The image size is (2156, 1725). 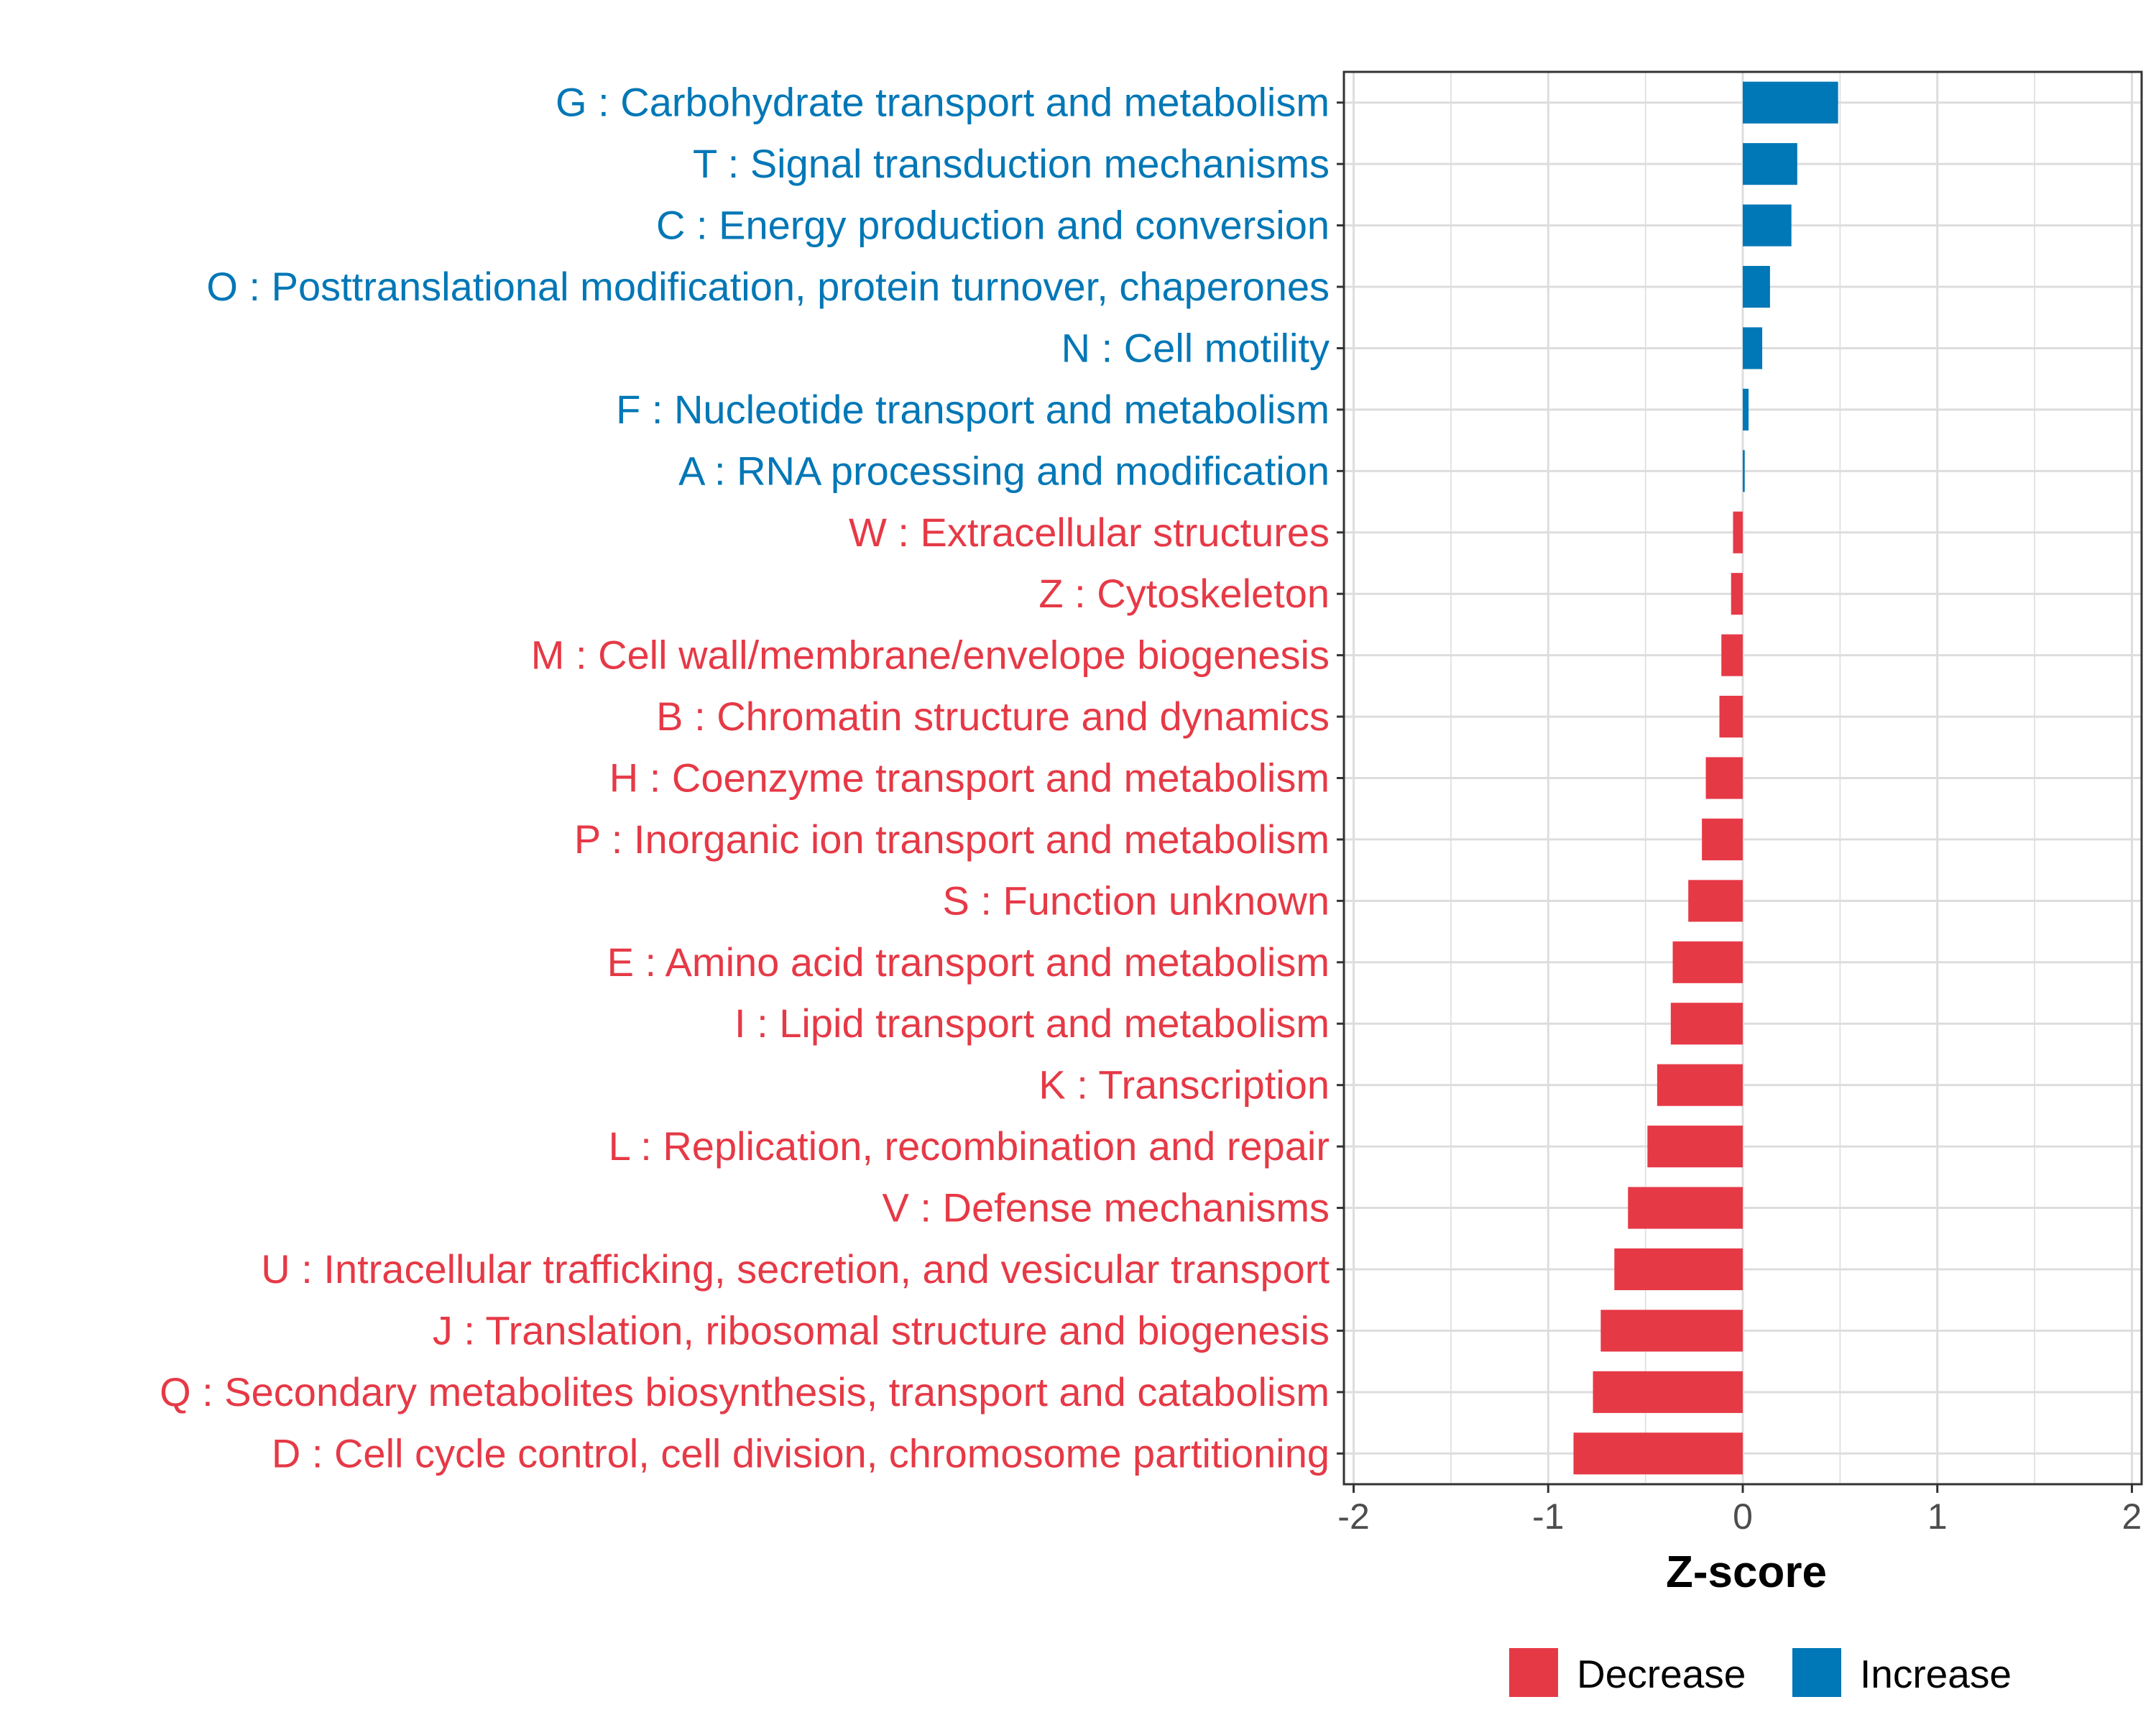 What do you see at coordinates (1004, 470) in the screenshot?
I see `category-label: A : RNA processing and modification` at bounding box center [1004, 470].